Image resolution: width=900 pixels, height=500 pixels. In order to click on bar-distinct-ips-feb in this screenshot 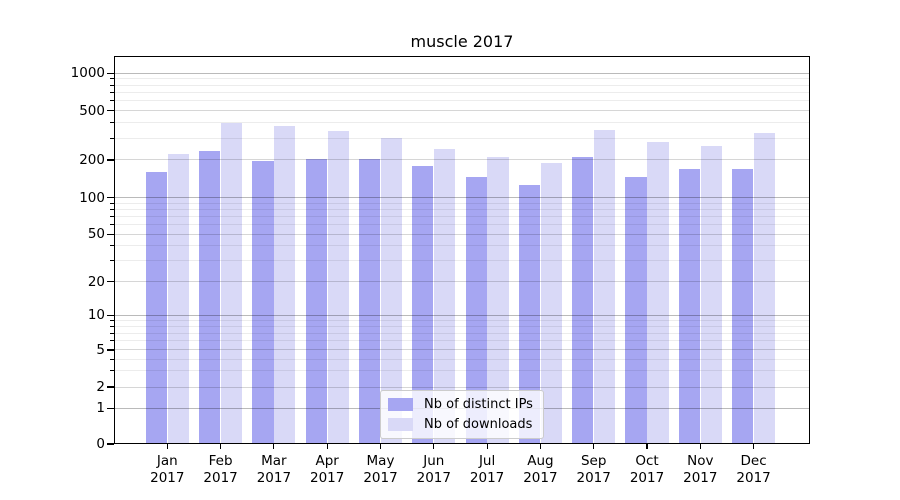, I will do `click(210, 297)`.